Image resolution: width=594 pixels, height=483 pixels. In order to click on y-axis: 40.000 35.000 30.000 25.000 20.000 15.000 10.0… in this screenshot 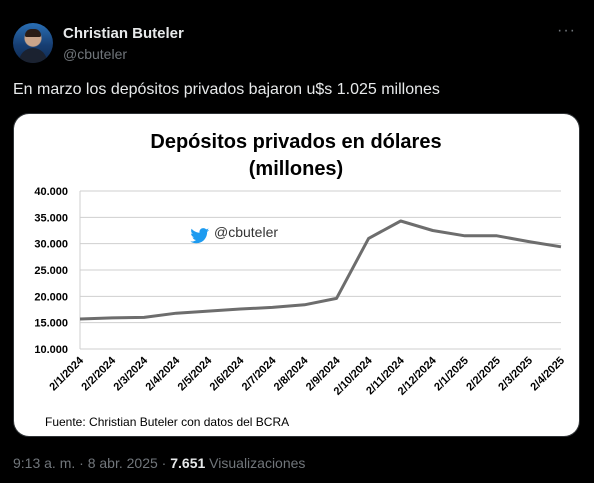, I will do `click(51, 271)`.